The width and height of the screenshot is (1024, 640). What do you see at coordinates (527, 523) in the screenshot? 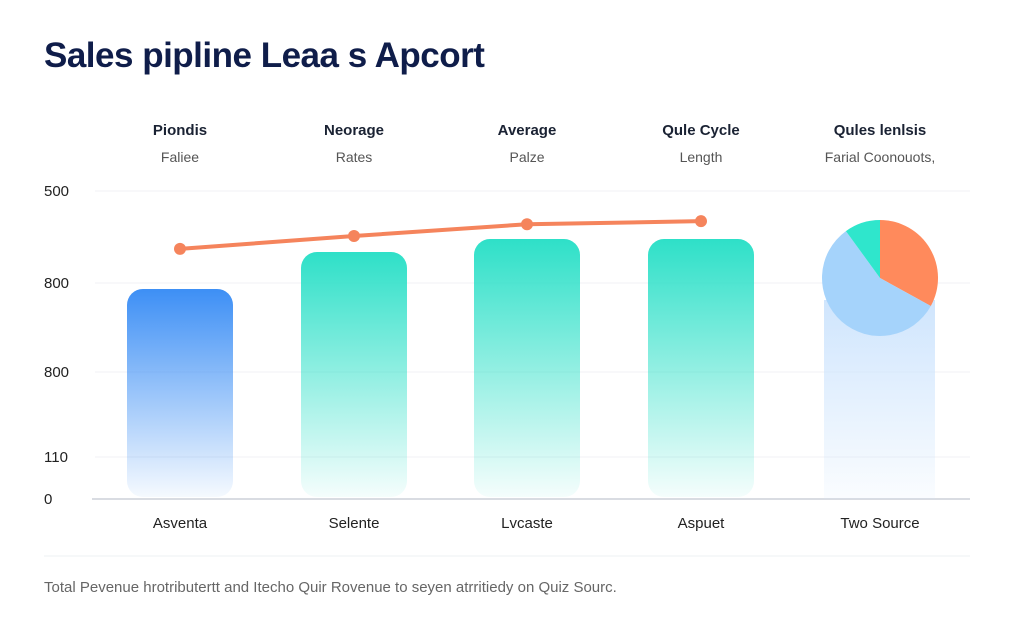
I see `x-tick-label: Lvcaste` at bounding box center [527, 523].